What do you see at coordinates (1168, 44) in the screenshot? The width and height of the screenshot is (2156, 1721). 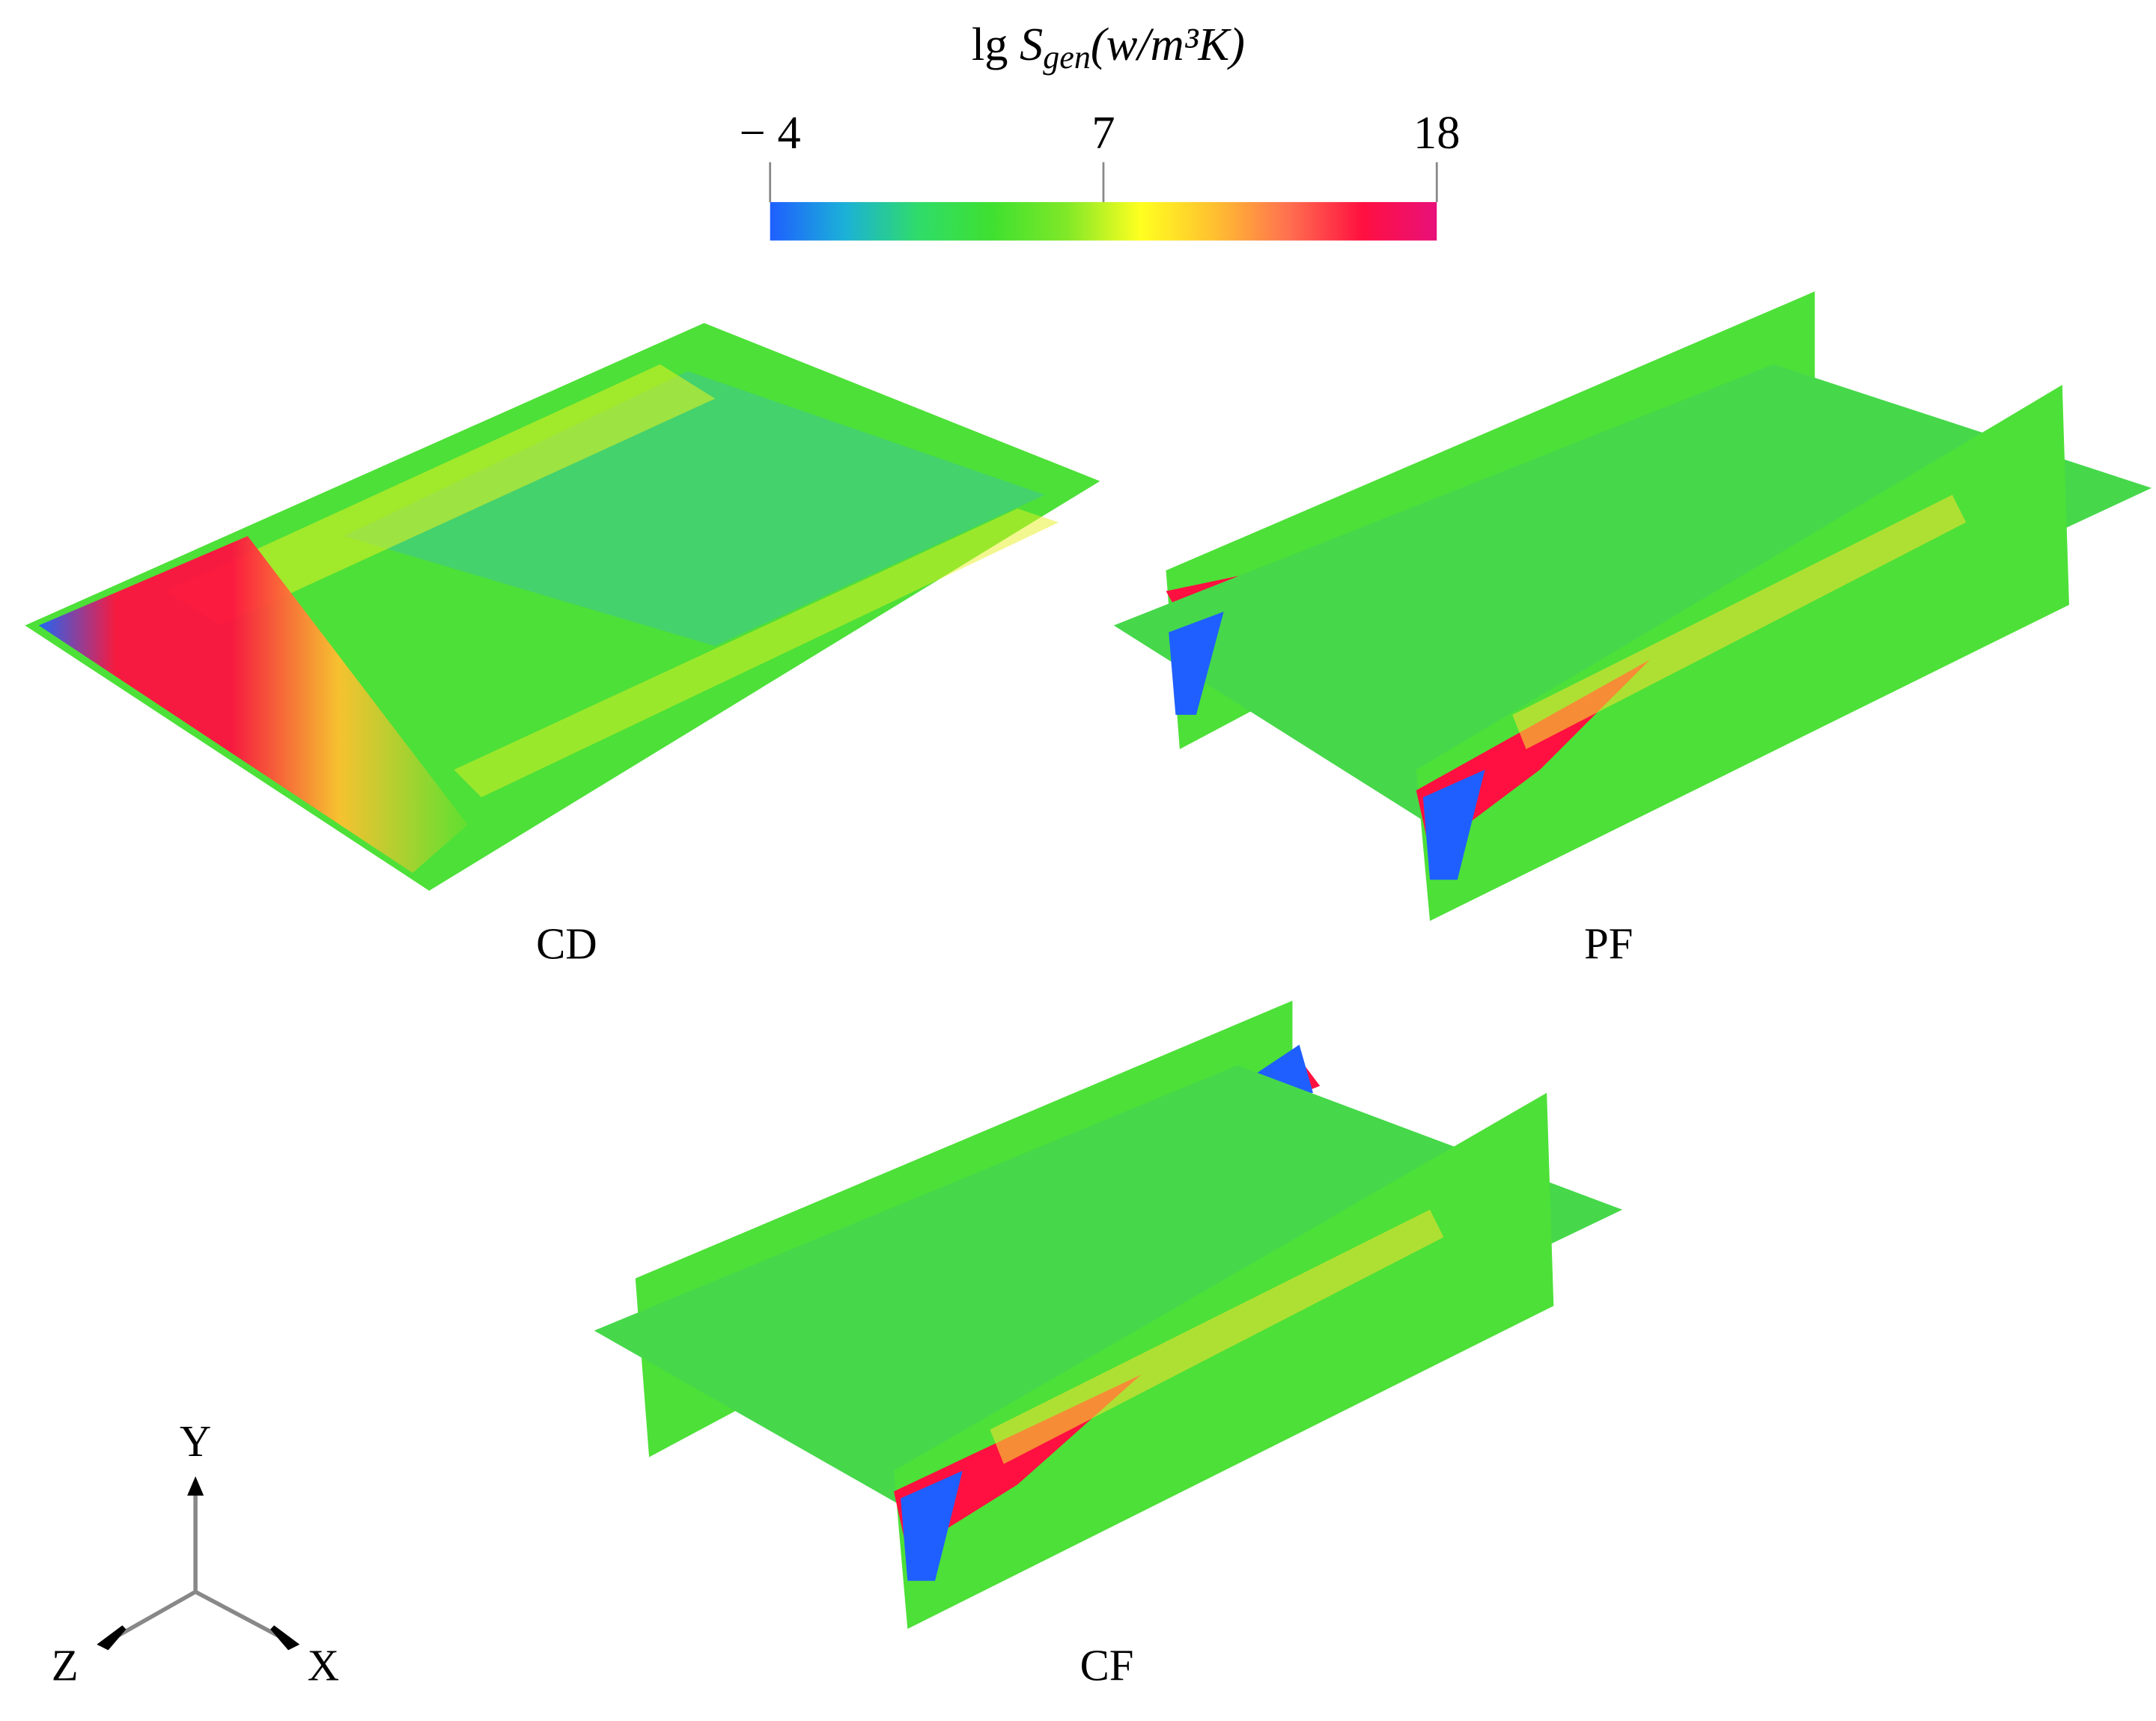 I see `title-unit: (w/m³K)` at bounding box center [1168, 44].